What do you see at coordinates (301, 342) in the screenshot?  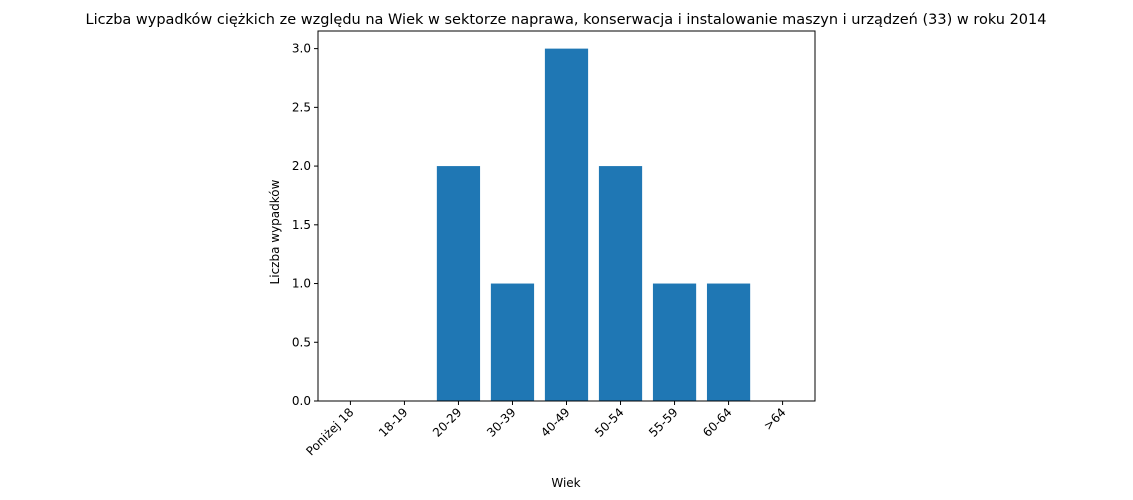 I see `y-tick-label-1: 0.5` at bounding box center [301, 342].